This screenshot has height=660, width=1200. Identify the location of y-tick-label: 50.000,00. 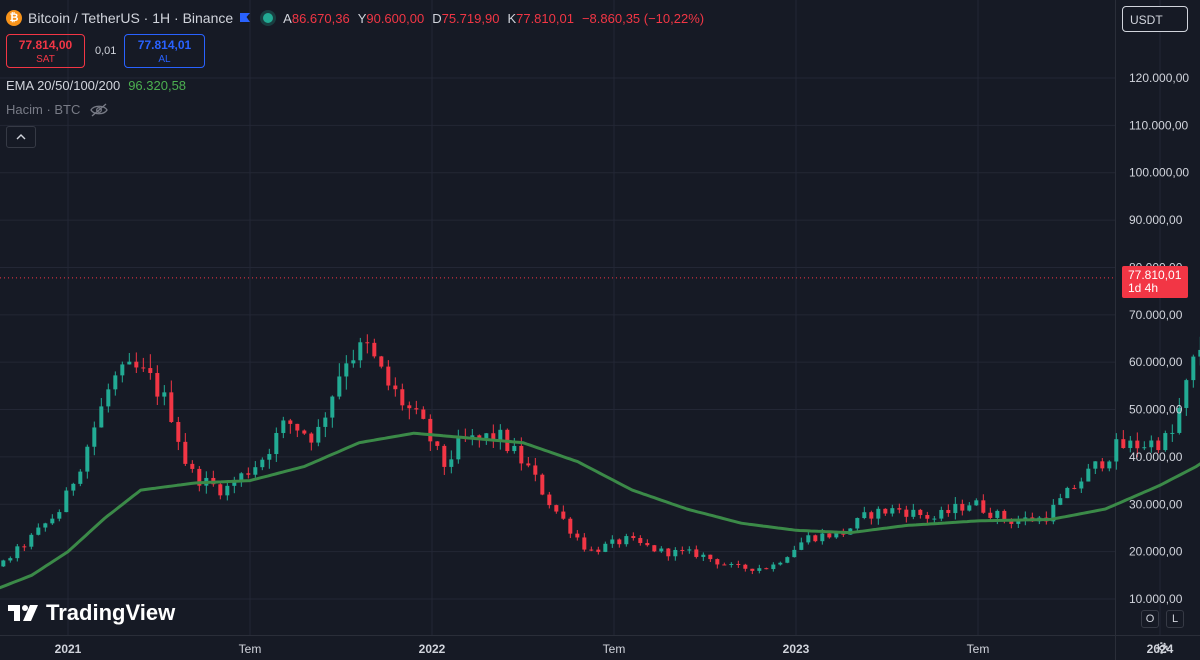
(1156, 410).